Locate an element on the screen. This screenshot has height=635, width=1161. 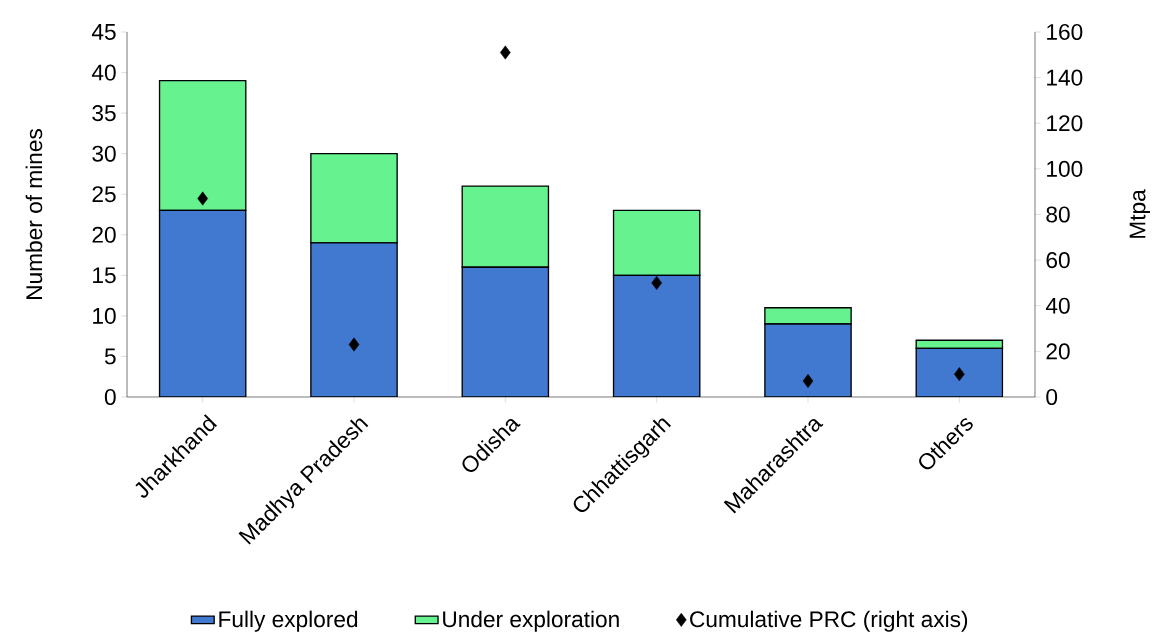
y-tick-label: 30 is located at coordinates (104, 153).